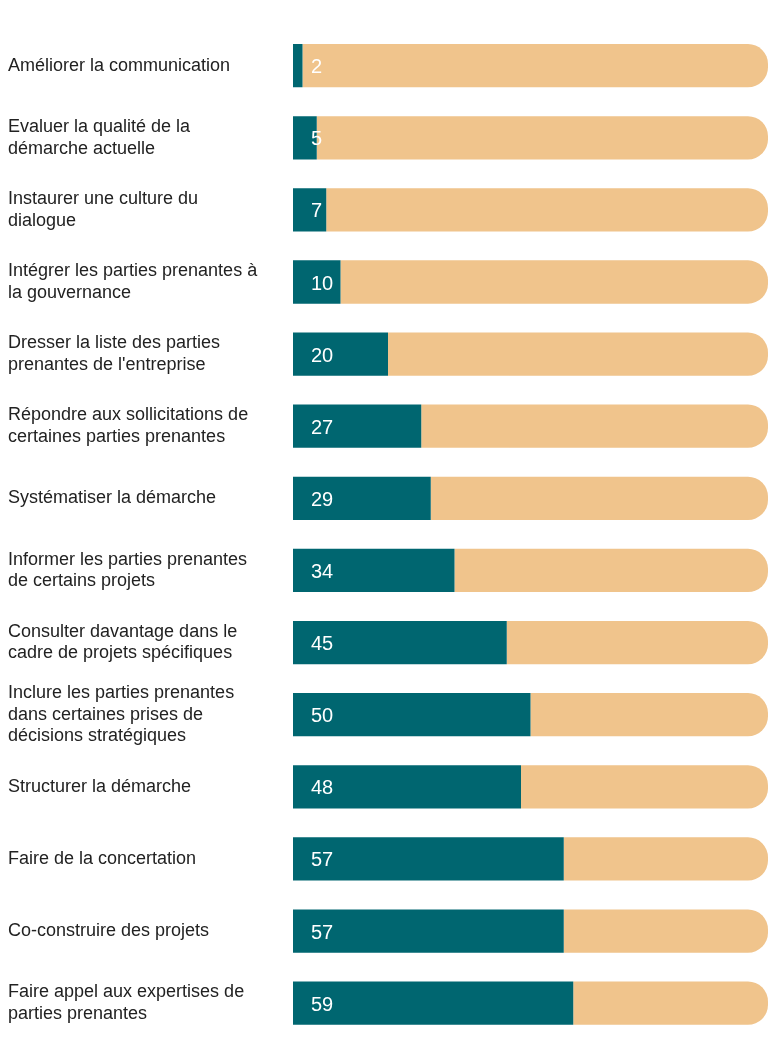 This screenshot has height=1058, width=768. What do you see at coordinates (109, 930) in the screenshot?
I see `y-tick-label: Co-construire des projets` at bounding box center [109, 930].